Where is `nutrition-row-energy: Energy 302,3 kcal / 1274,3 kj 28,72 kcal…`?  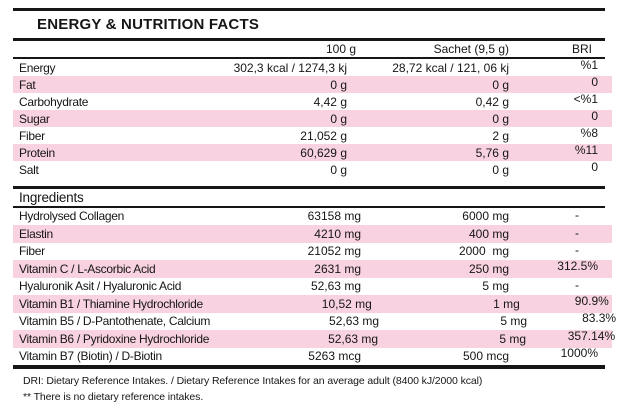 nutrition-row-energy: Energy 302,3 kcal / 1274,3 kj 28,72 kcal… is located at coordinates (312, 66).